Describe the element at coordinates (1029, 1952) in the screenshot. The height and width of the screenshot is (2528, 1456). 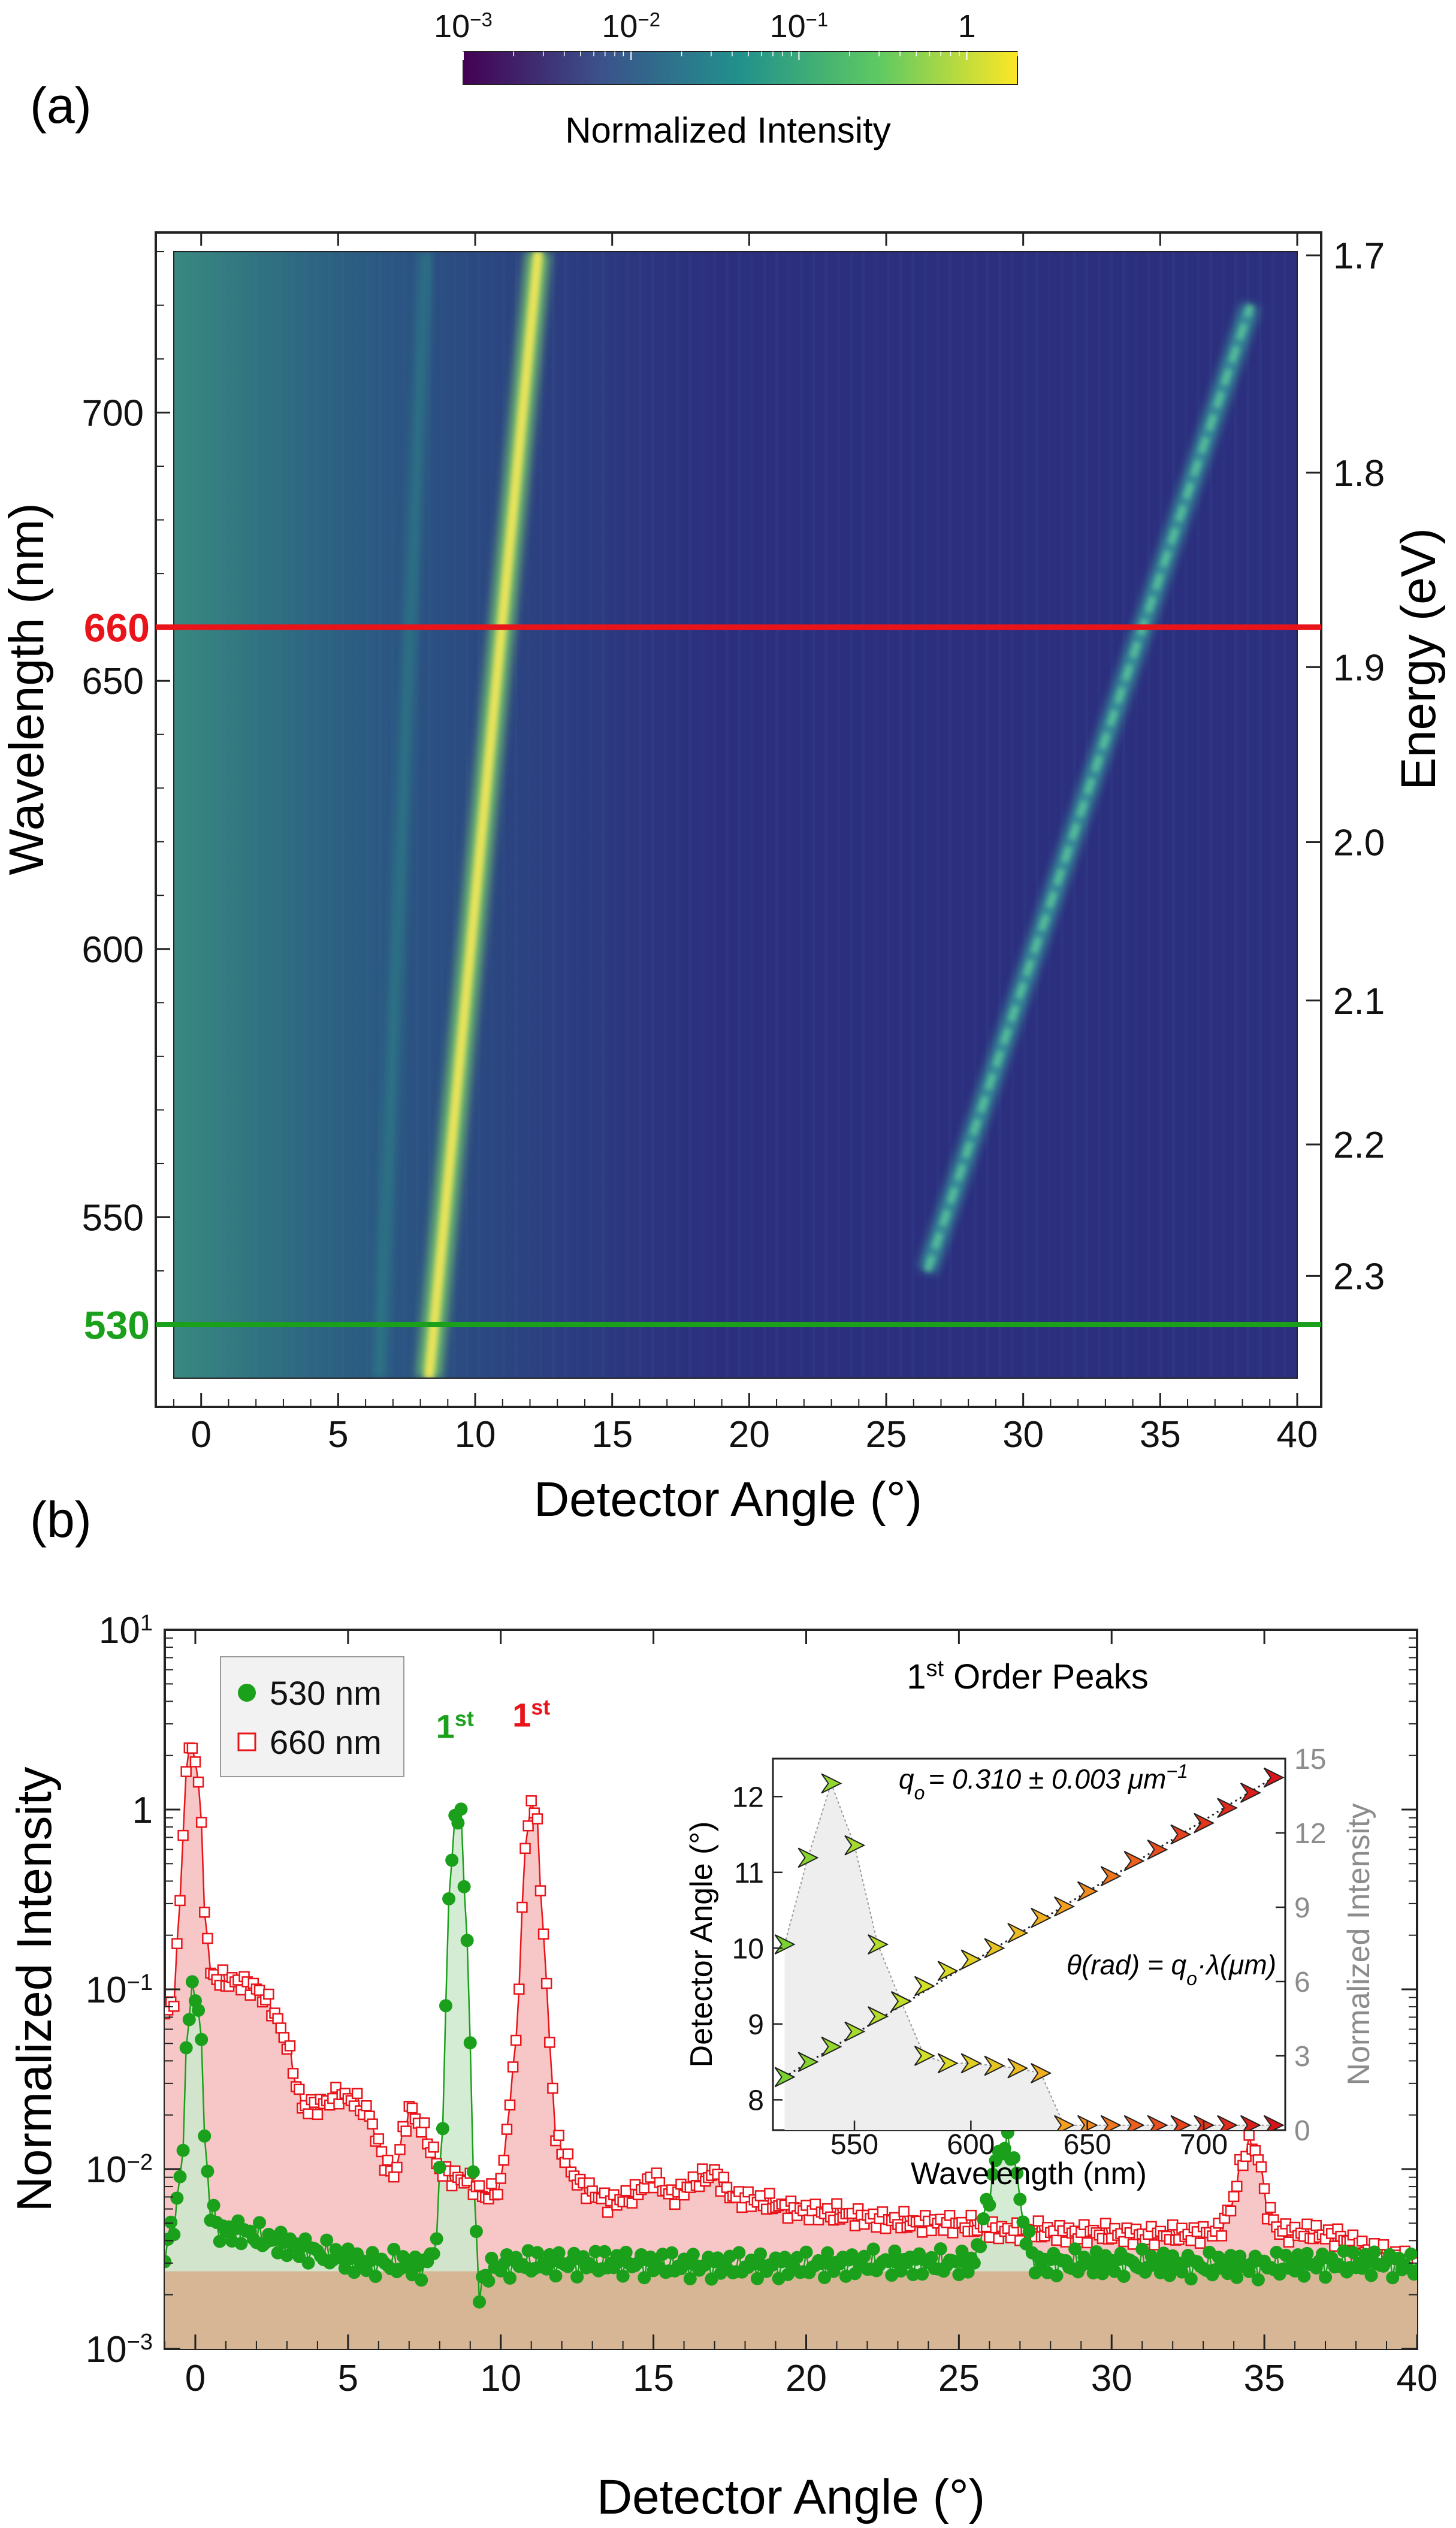
I see `inset-axes: 550 600 650 700 8 9 10 11 12 0 3 6 9 12 15` at that location.